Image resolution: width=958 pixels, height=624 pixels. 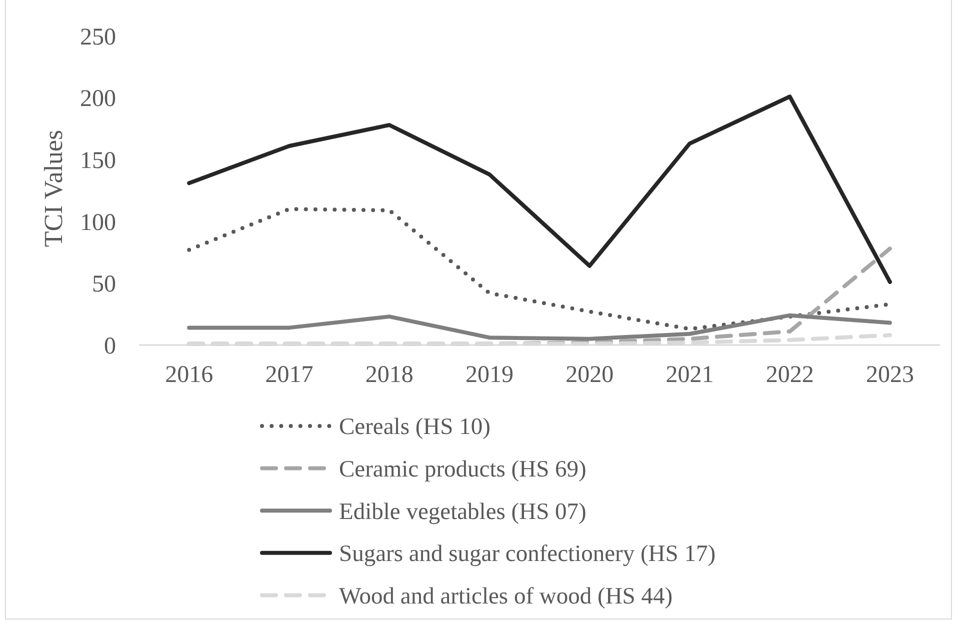 What do you see at coordinates (690, 375) in the screenshot?
I see `x-tick-label: 2021` at bounding box center [690, 375].